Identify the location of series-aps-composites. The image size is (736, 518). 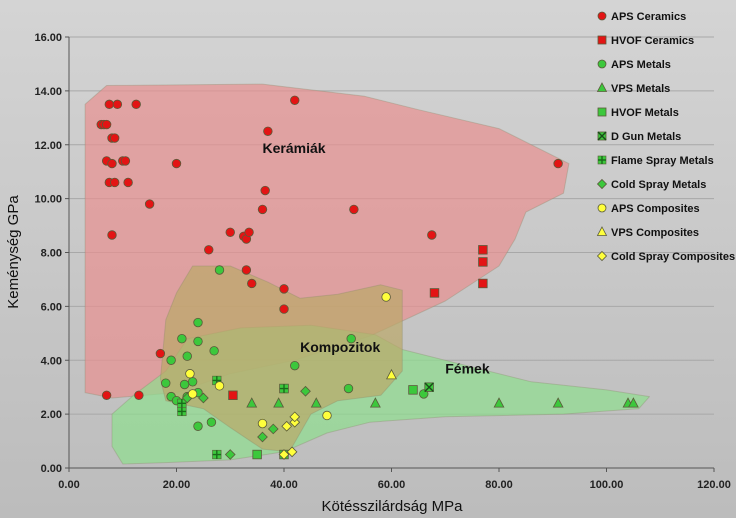
(288, 360).